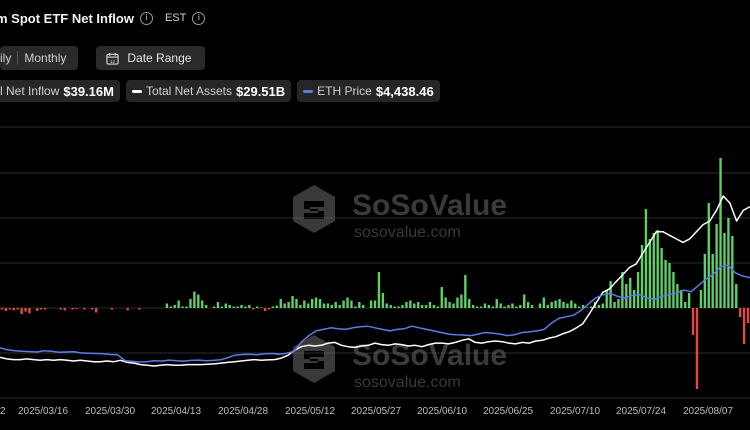 This screenshot has width=750, height=430. What do you see at coordinates (199, 18) in the screenshot?
I see `timezone-info-icon: i` at bounding box center [199, 18].